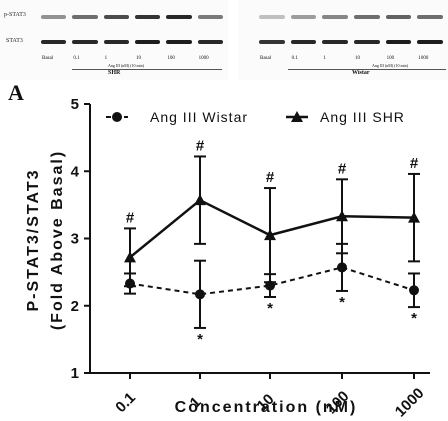 The height and width of the screenshot is (421, 448). I want to click on treatment-underline-wistar, so click(367, 69).